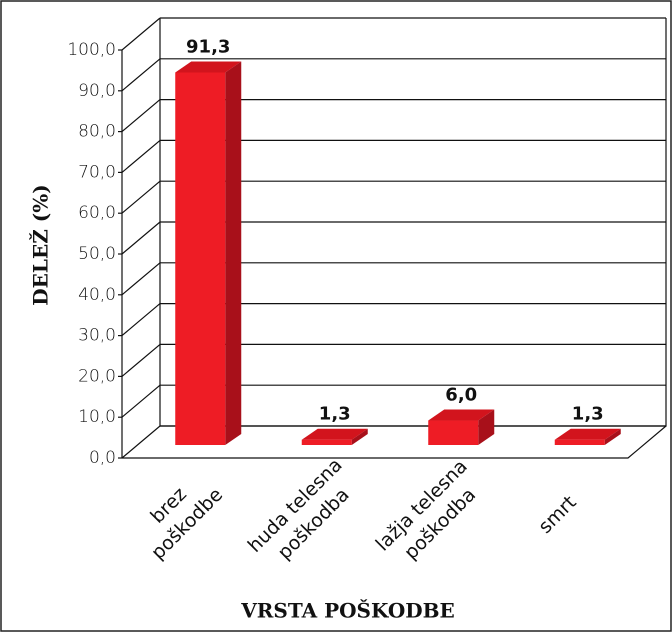 This screenshot has width=672, height=632. What do you see at coordinates (97, 376) in the screenshot?
I see `y-tick-label: 20,0` at bounding box center [97, 376].